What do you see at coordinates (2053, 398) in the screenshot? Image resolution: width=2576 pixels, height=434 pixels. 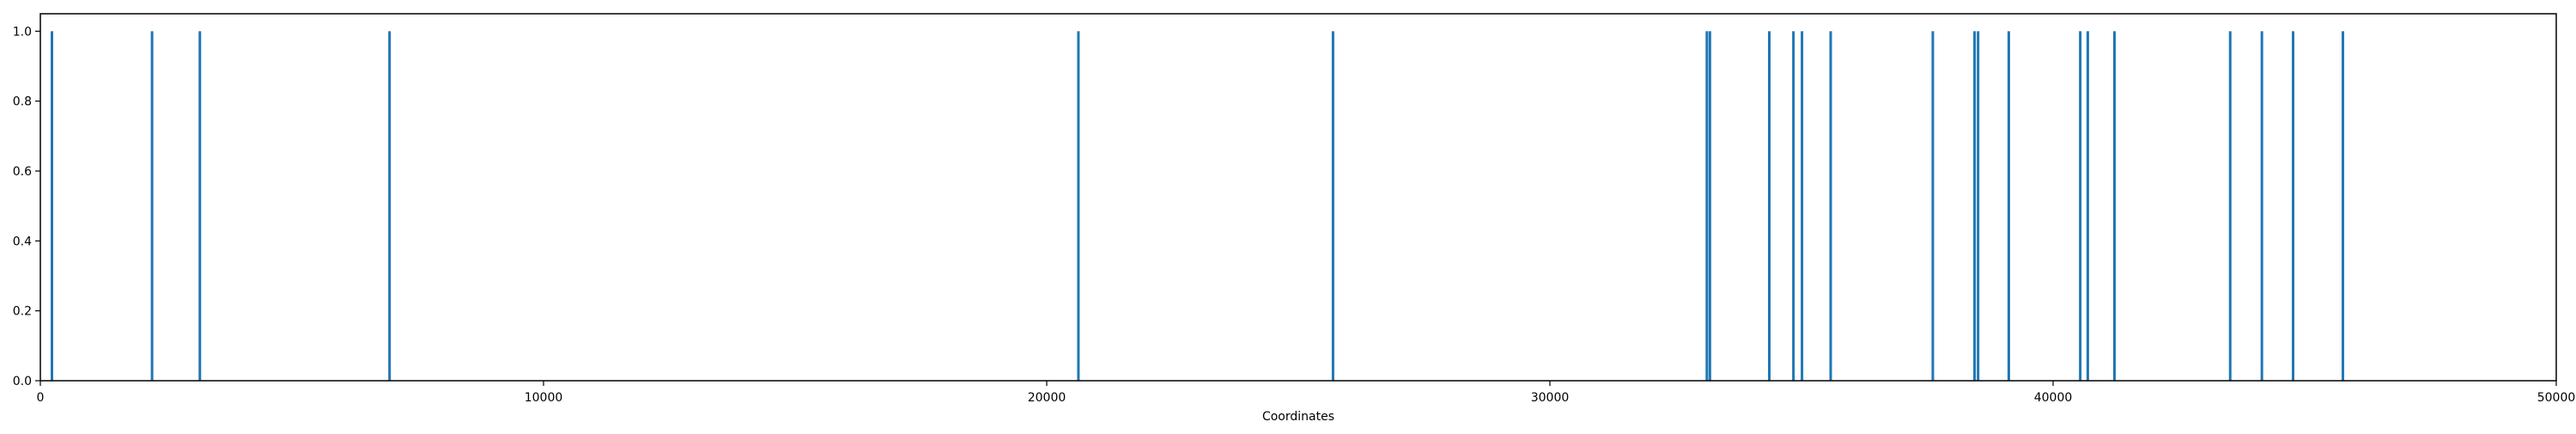 I see `x-tick-label: 40000` at bounding box center [2053, 398].